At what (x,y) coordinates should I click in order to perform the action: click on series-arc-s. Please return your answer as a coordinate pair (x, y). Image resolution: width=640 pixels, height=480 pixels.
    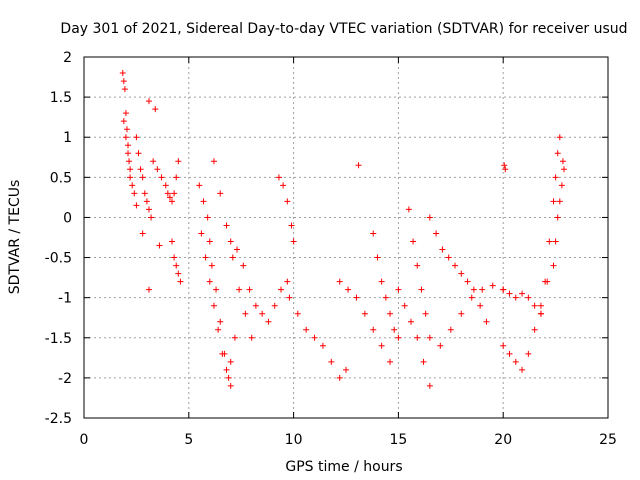
    Looking at the image, I should click on (522, 301).